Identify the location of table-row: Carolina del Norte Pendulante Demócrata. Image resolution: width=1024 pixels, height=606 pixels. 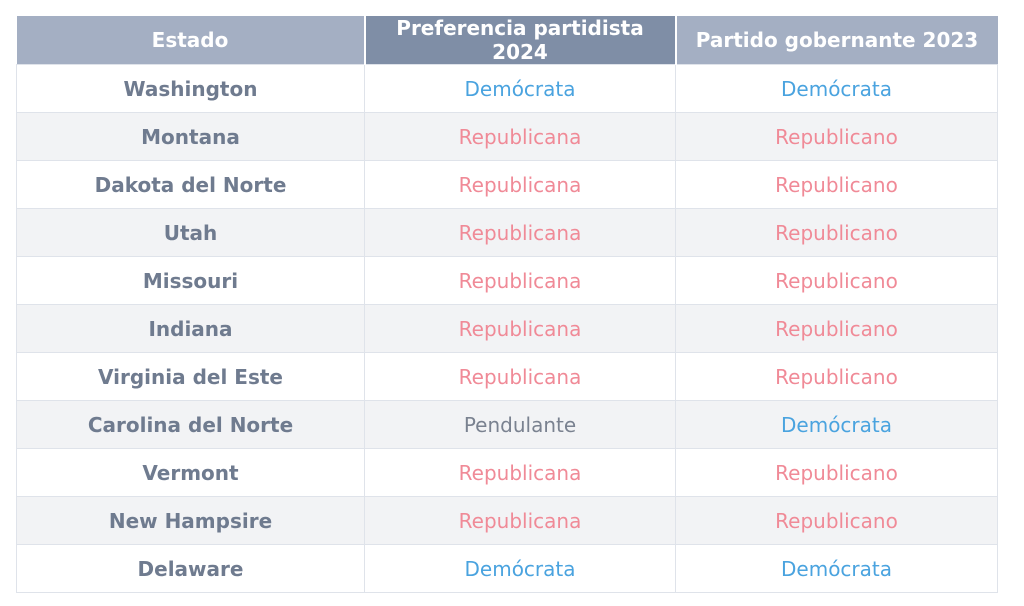
(507, 424).